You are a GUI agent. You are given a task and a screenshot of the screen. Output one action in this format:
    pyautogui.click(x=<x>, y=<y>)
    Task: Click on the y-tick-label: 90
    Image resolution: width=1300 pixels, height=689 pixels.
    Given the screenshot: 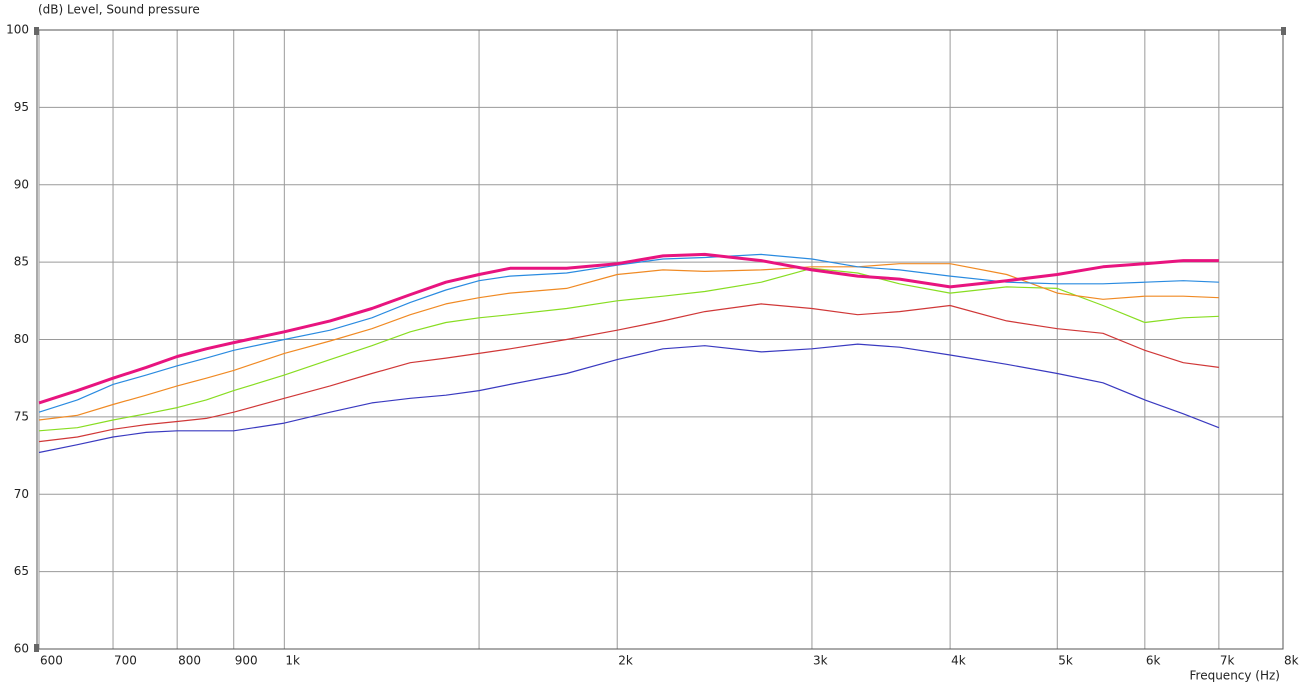 What is the action you would take?
    pyautogui.click(x=21, y=184)
    